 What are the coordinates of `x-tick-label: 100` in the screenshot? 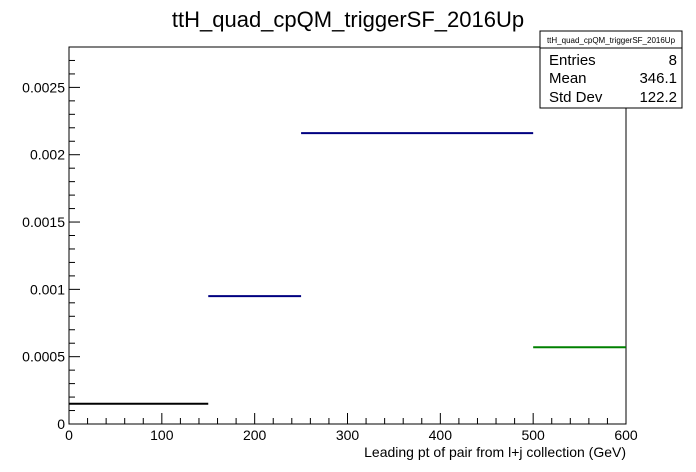 It's located at (162, 435).